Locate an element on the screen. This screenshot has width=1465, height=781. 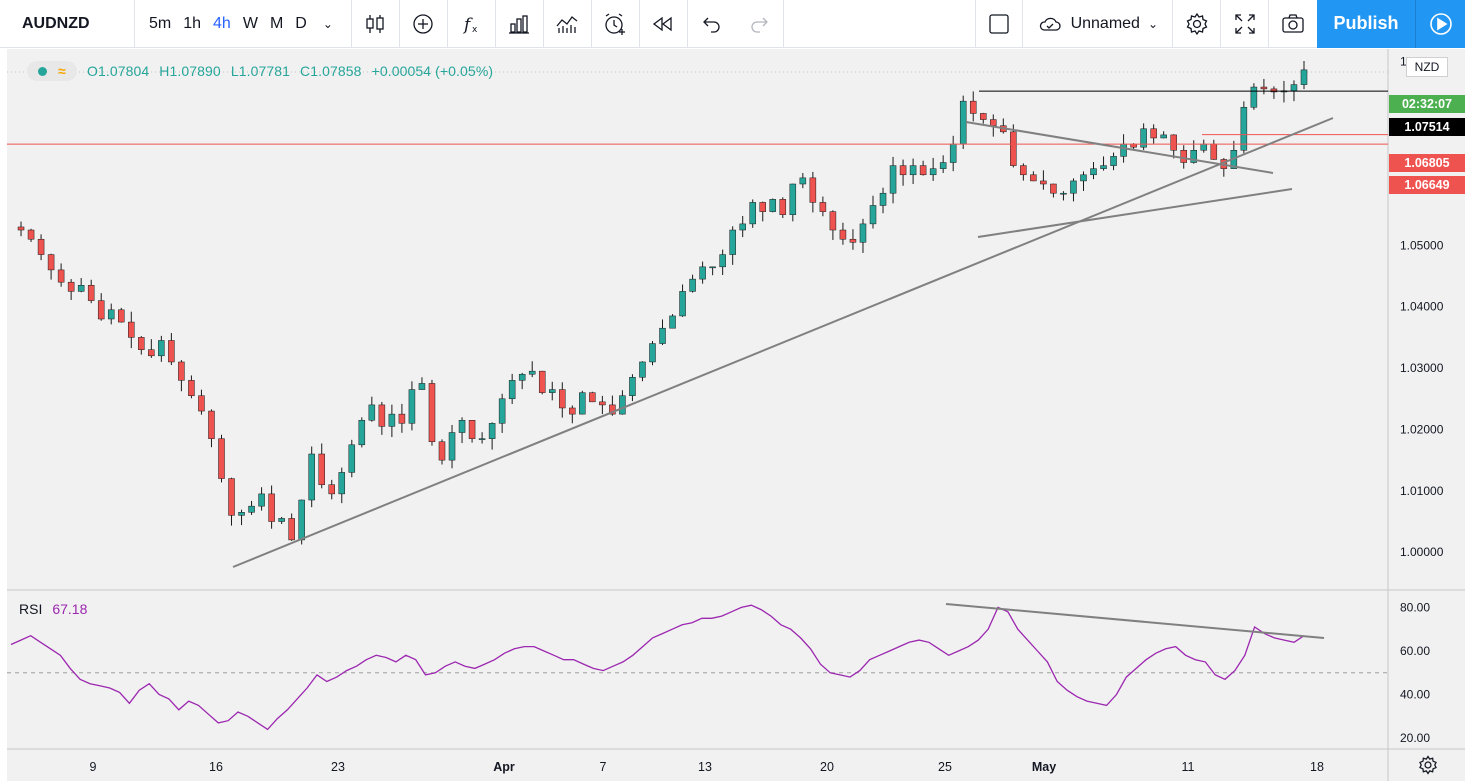
svg-text: f is located at coordinates (467, 25).